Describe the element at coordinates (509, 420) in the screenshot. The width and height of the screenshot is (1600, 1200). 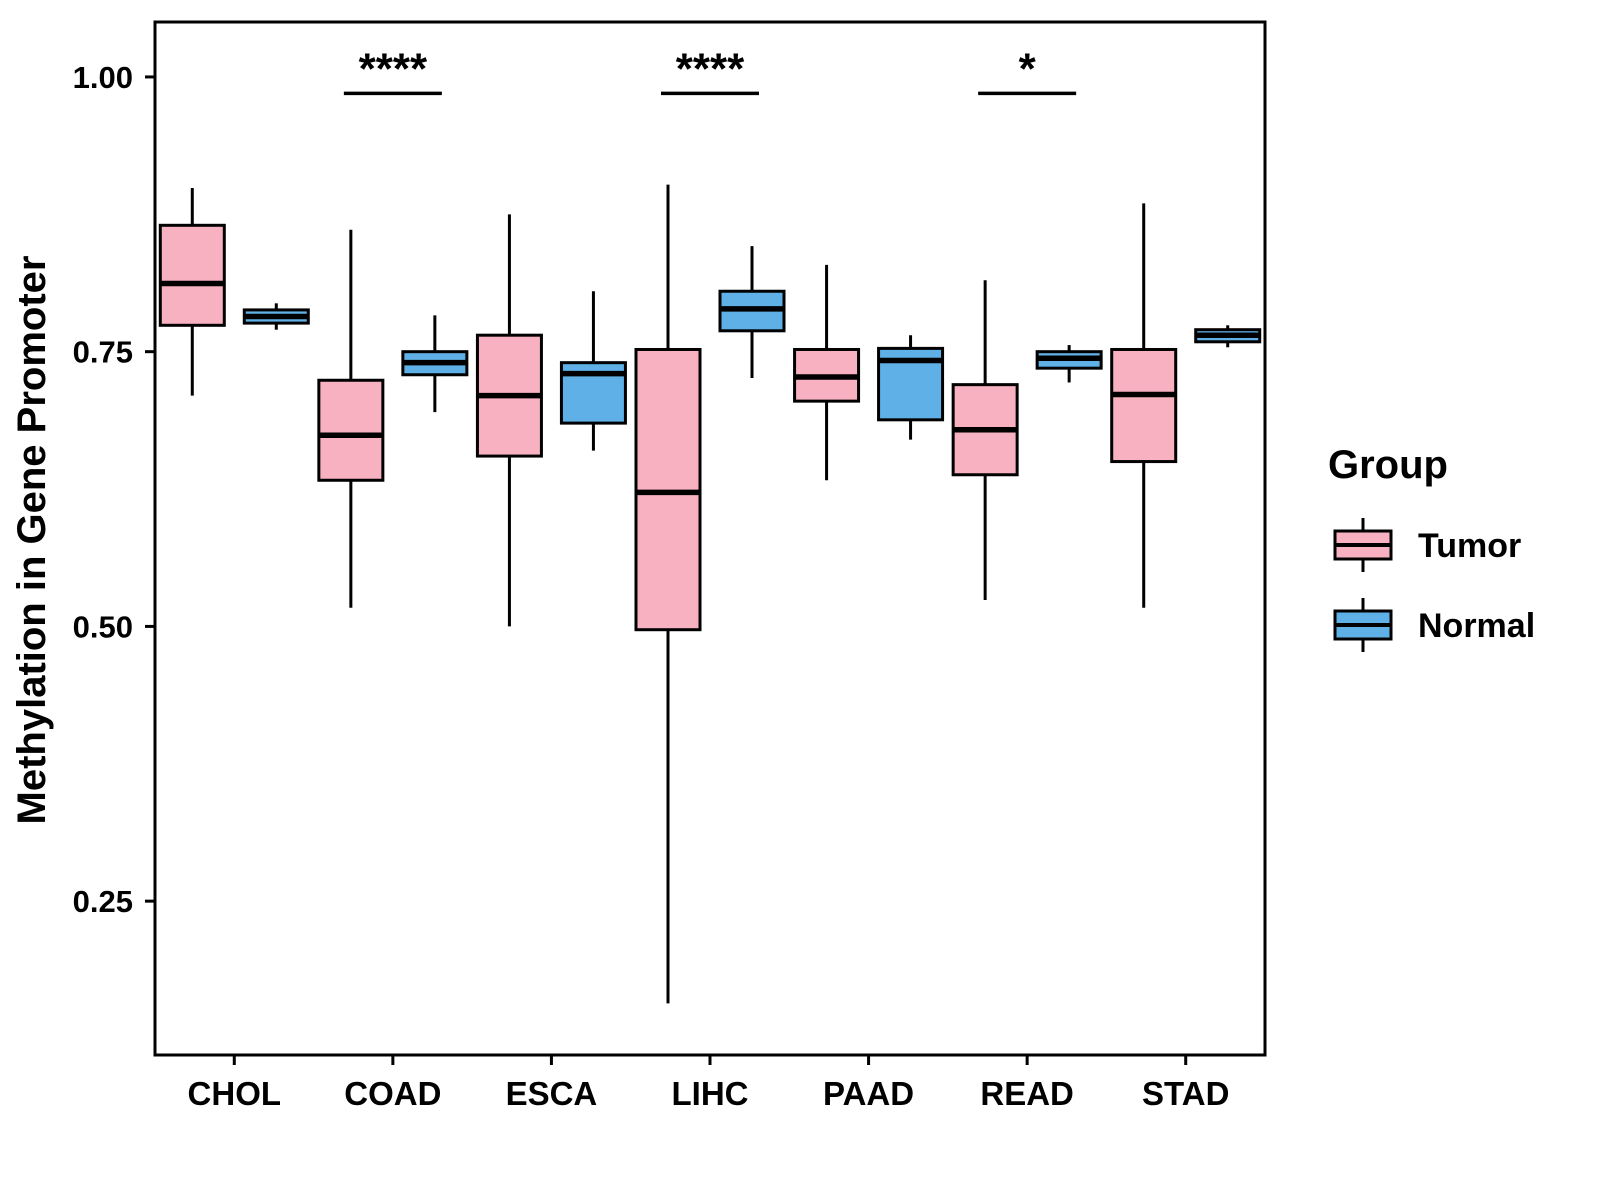
I see `box-tumor-ESCA` at that location.